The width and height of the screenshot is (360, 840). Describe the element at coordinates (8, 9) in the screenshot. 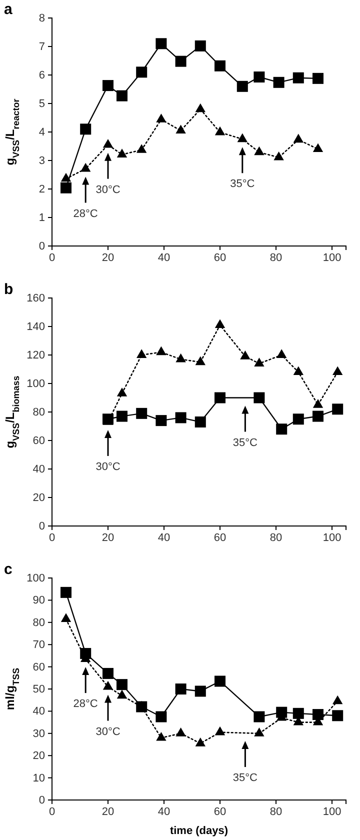

I see `chart-title: a` at that location.